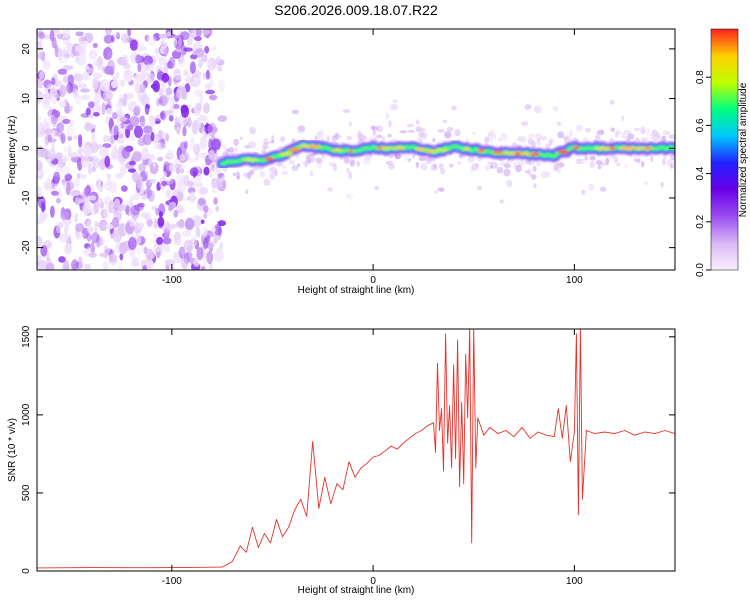 This screenshot has width=750, height=600. What do you see at coordinates (743, 149) in the screenshot?
I see `colorbar-label: Normalized spectral amplitude` at bounding box center [743, 149].